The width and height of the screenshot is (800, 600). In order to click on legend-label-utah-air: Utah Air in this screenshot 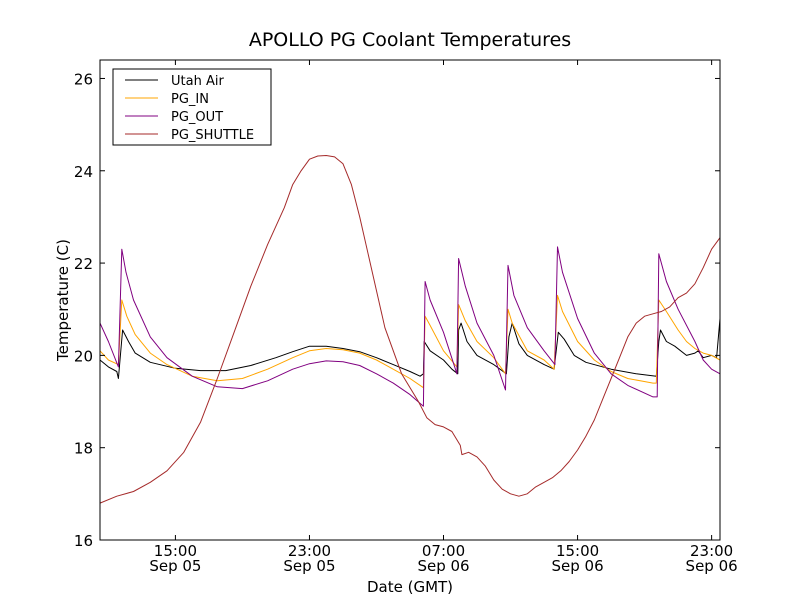, I will do `click(197, 81)`.